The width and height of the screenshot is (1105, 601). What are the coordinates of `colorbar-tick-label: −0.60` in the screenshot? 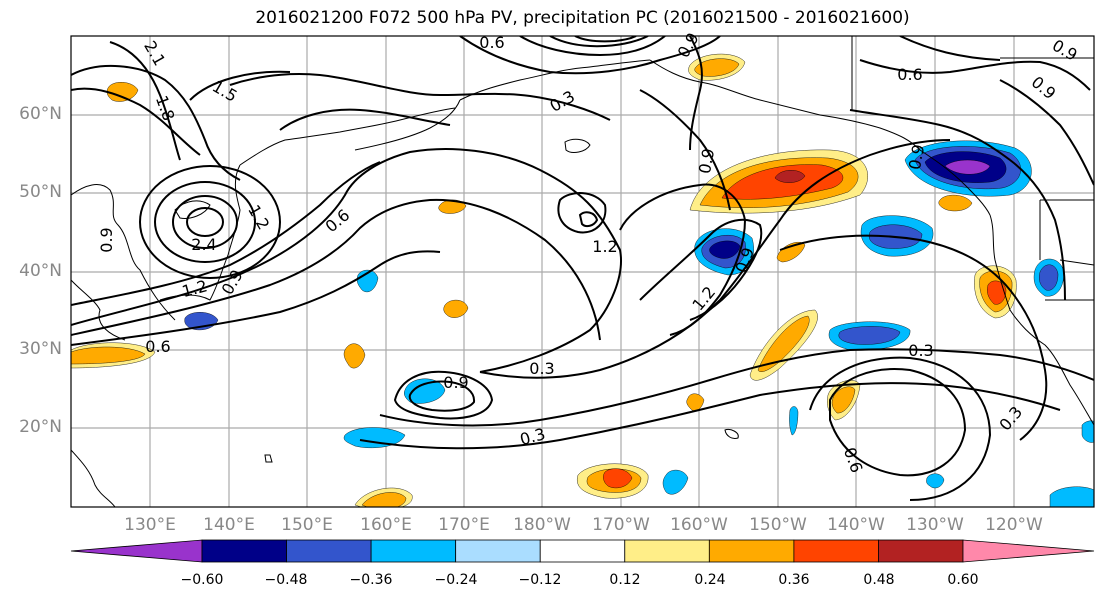 It's located at (202, 580).